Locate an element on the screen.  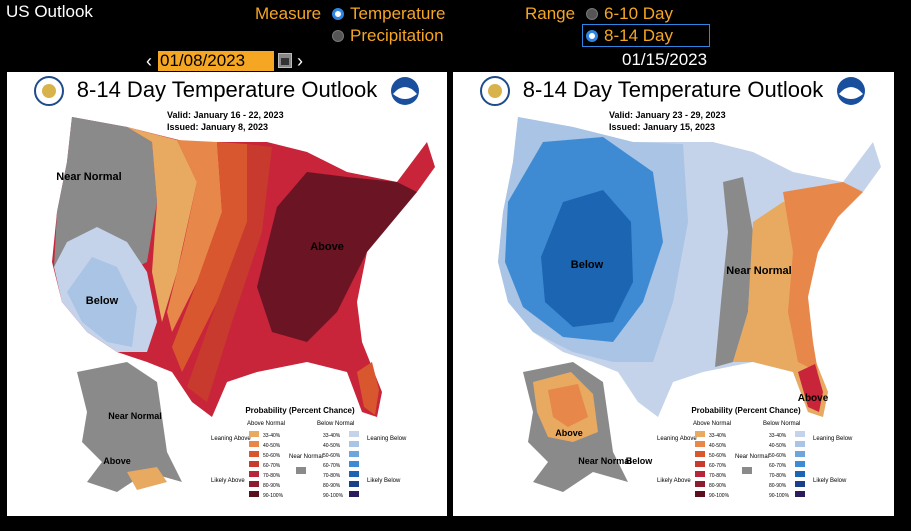
range-option-6-10: 6-10 Day is located at coordinates (629, 14).